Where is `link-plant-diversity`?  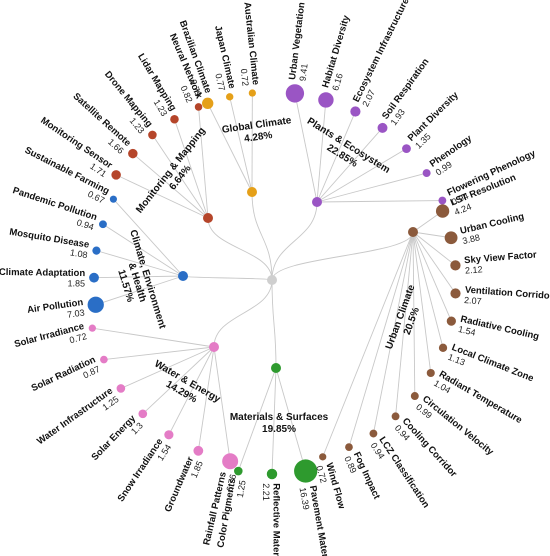
link-plant-diversity is located at coordinates (361, 175).